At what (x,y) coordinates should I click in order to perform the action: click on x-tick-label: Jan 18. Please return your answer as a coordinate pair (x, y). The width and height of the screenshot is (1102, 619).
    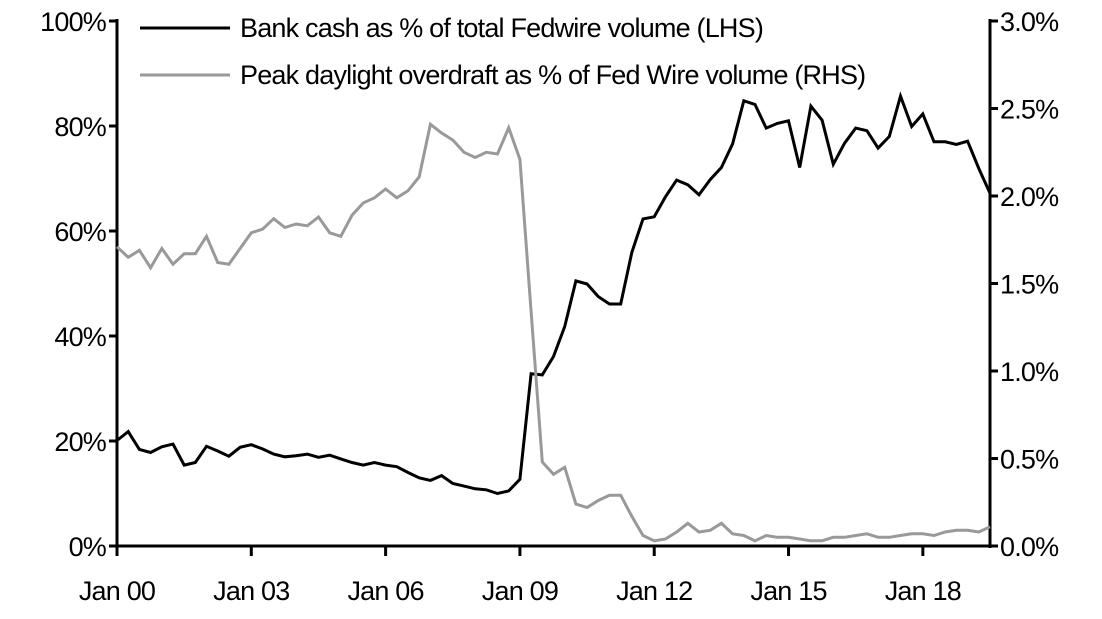
    Looking at the image, I should click on (923, 591).